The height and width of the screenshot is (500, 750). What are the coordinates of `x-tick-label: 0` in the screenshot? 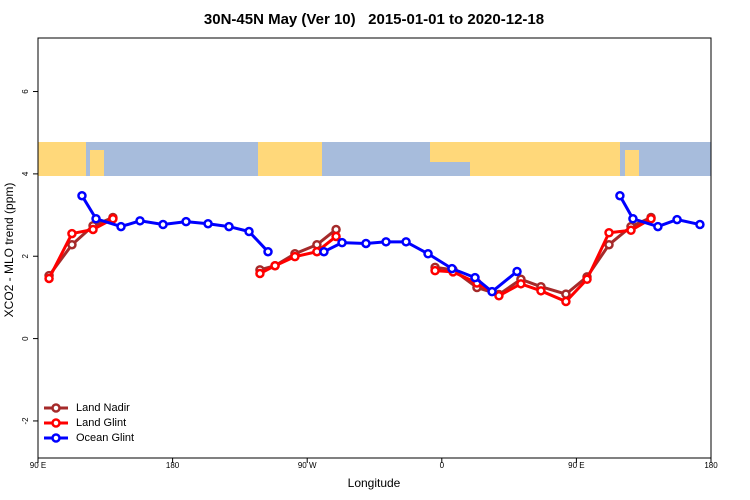 It's located at (442, 465).